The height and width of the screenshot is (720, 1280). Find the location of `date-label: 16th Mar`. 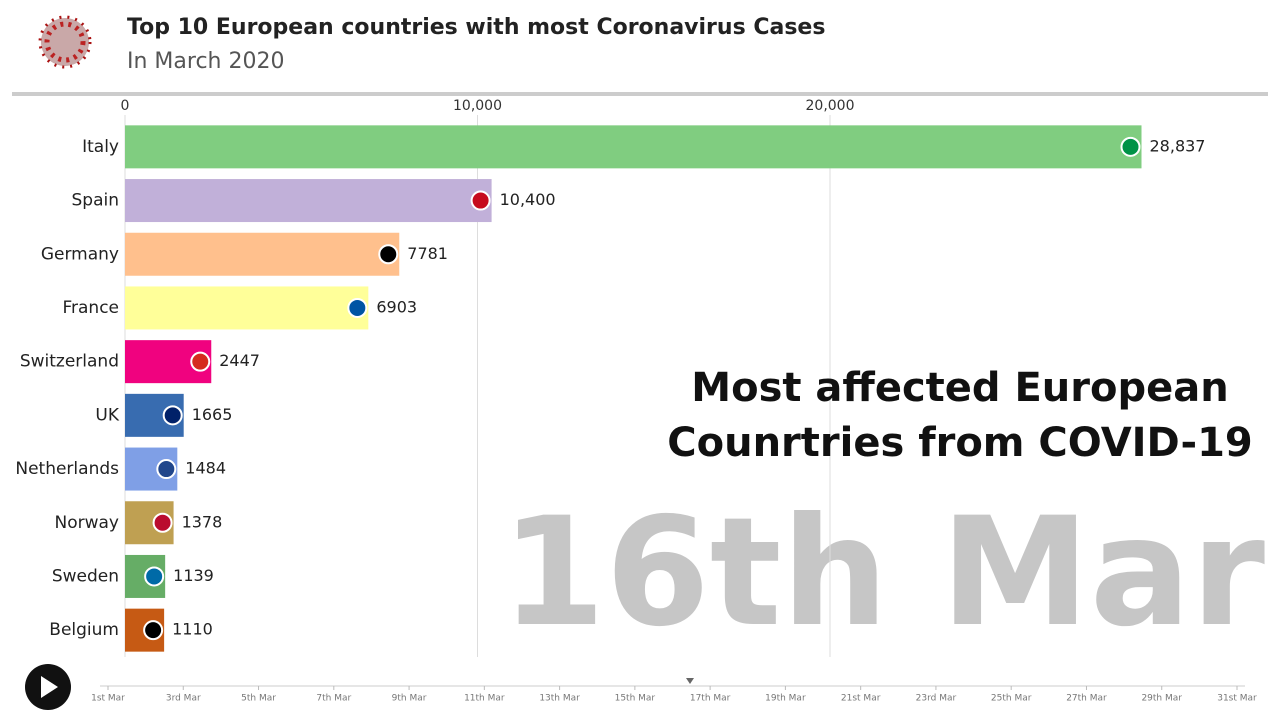

date-label: 16th Mar is located at coordinates (883, 573).